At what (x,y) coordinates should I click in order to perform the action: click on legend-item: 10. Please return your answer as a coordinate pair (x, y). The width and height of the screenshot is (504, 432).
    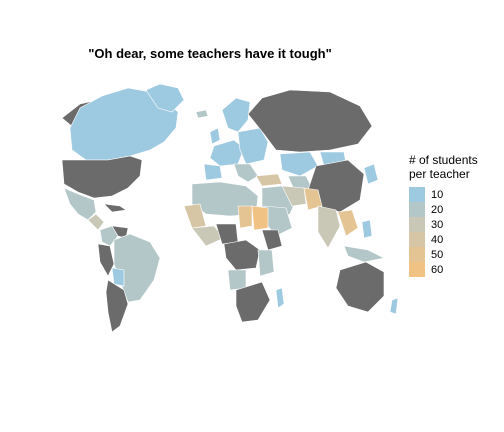
    Looking at the image, I should click on (443, 194).